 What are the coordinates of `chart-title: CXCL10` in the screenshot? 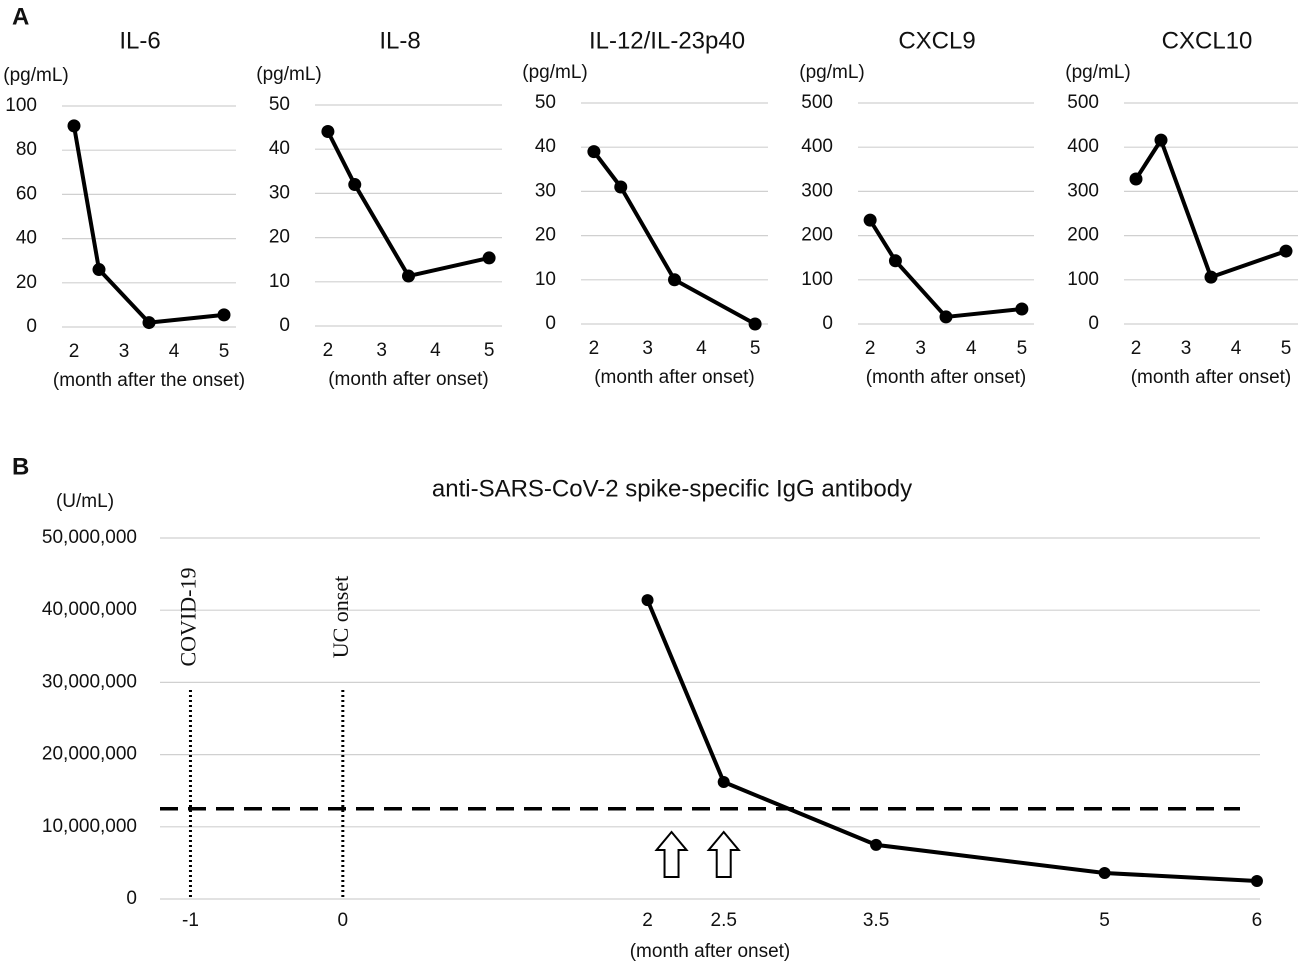 It's located at (1207, 40).